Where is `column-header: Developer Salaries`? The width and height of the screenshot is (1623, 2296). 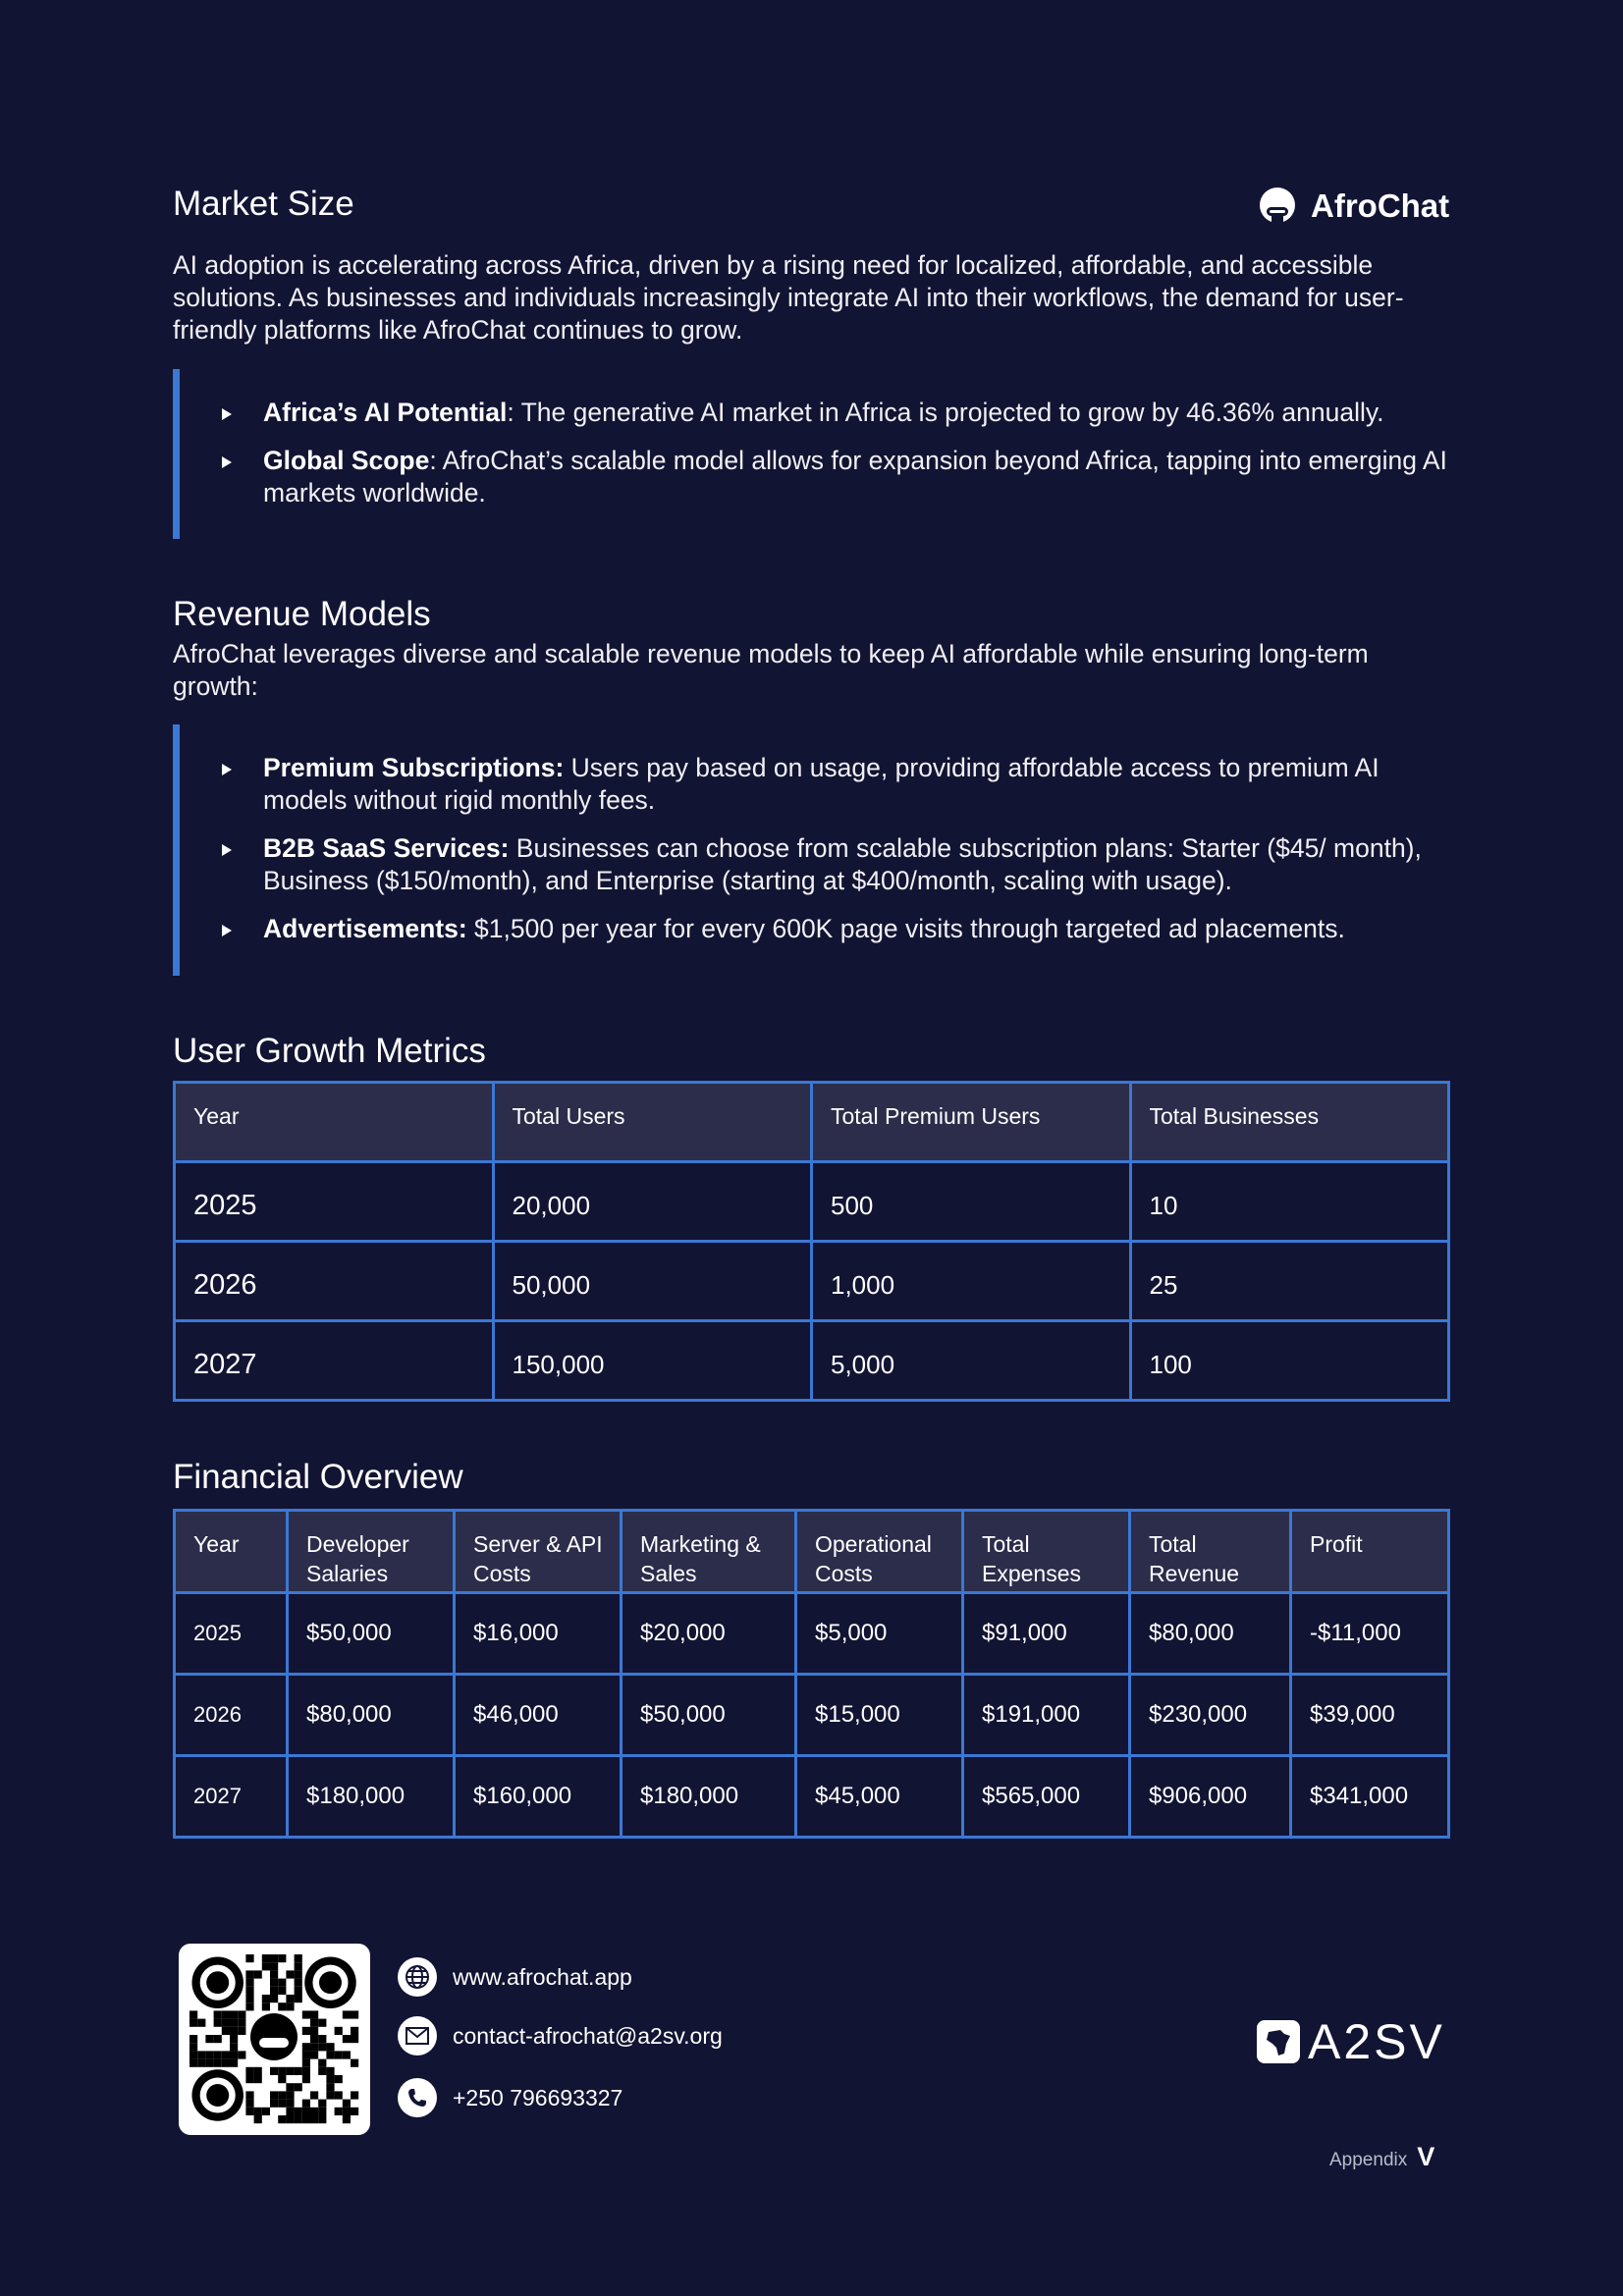
column-header: Developer Salaries is located at coordinates (371, 1551).